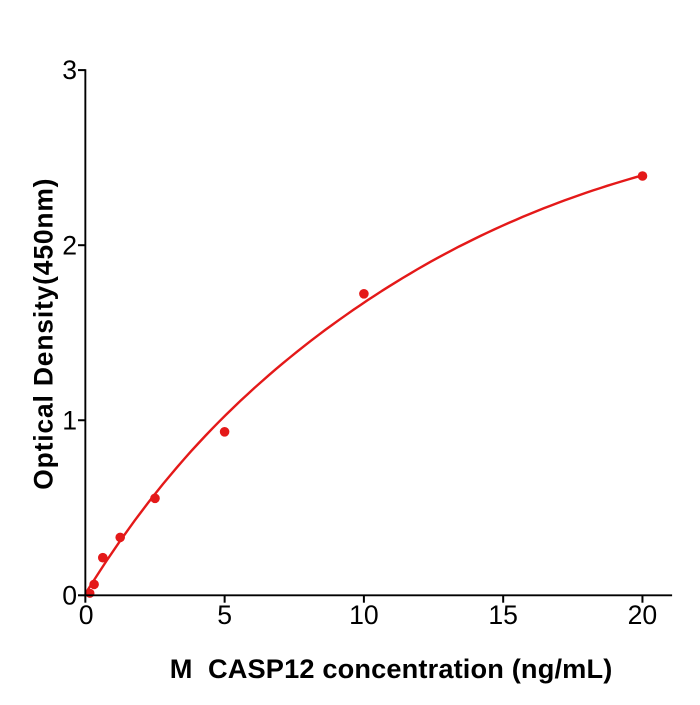 Image resolution: width=700 pixels, height=705 pixels. Describe the element at coordinates (43, 334) in the screenshot. I see `svg-text: Optical Density(450nm)` at that location.